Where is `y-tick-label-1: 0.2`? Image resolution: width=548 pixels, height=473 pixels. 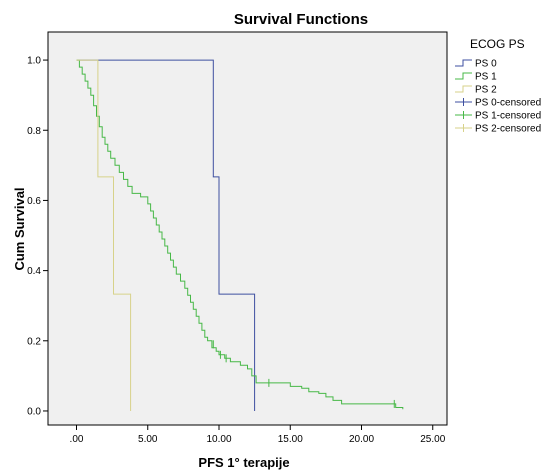 y-tick-label-1: 0.2 is located at coordinates (34, 341).